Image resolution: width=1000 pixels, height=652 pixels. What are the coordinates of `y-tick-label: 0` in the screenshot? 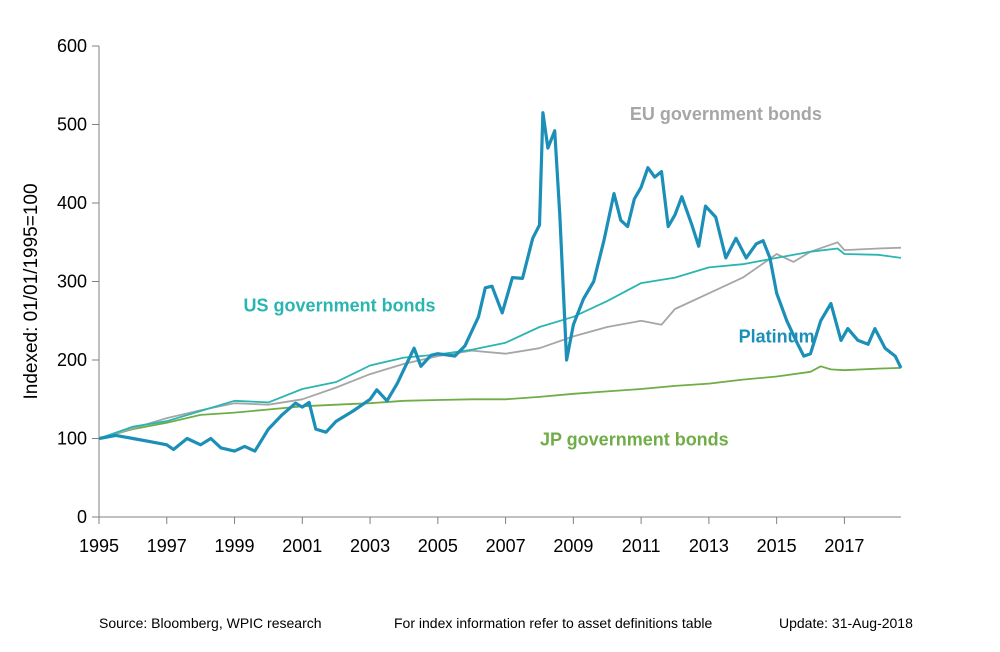 It's located at (82, 517).